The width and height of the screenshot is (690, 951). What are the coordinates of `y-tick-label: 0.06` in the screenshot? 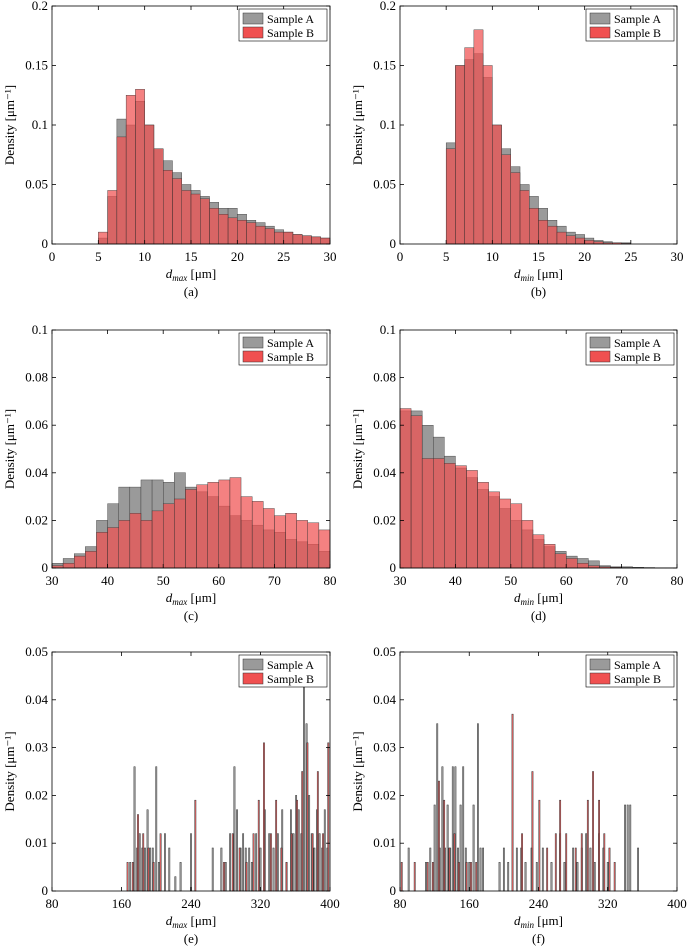 It's located at (36, 424).